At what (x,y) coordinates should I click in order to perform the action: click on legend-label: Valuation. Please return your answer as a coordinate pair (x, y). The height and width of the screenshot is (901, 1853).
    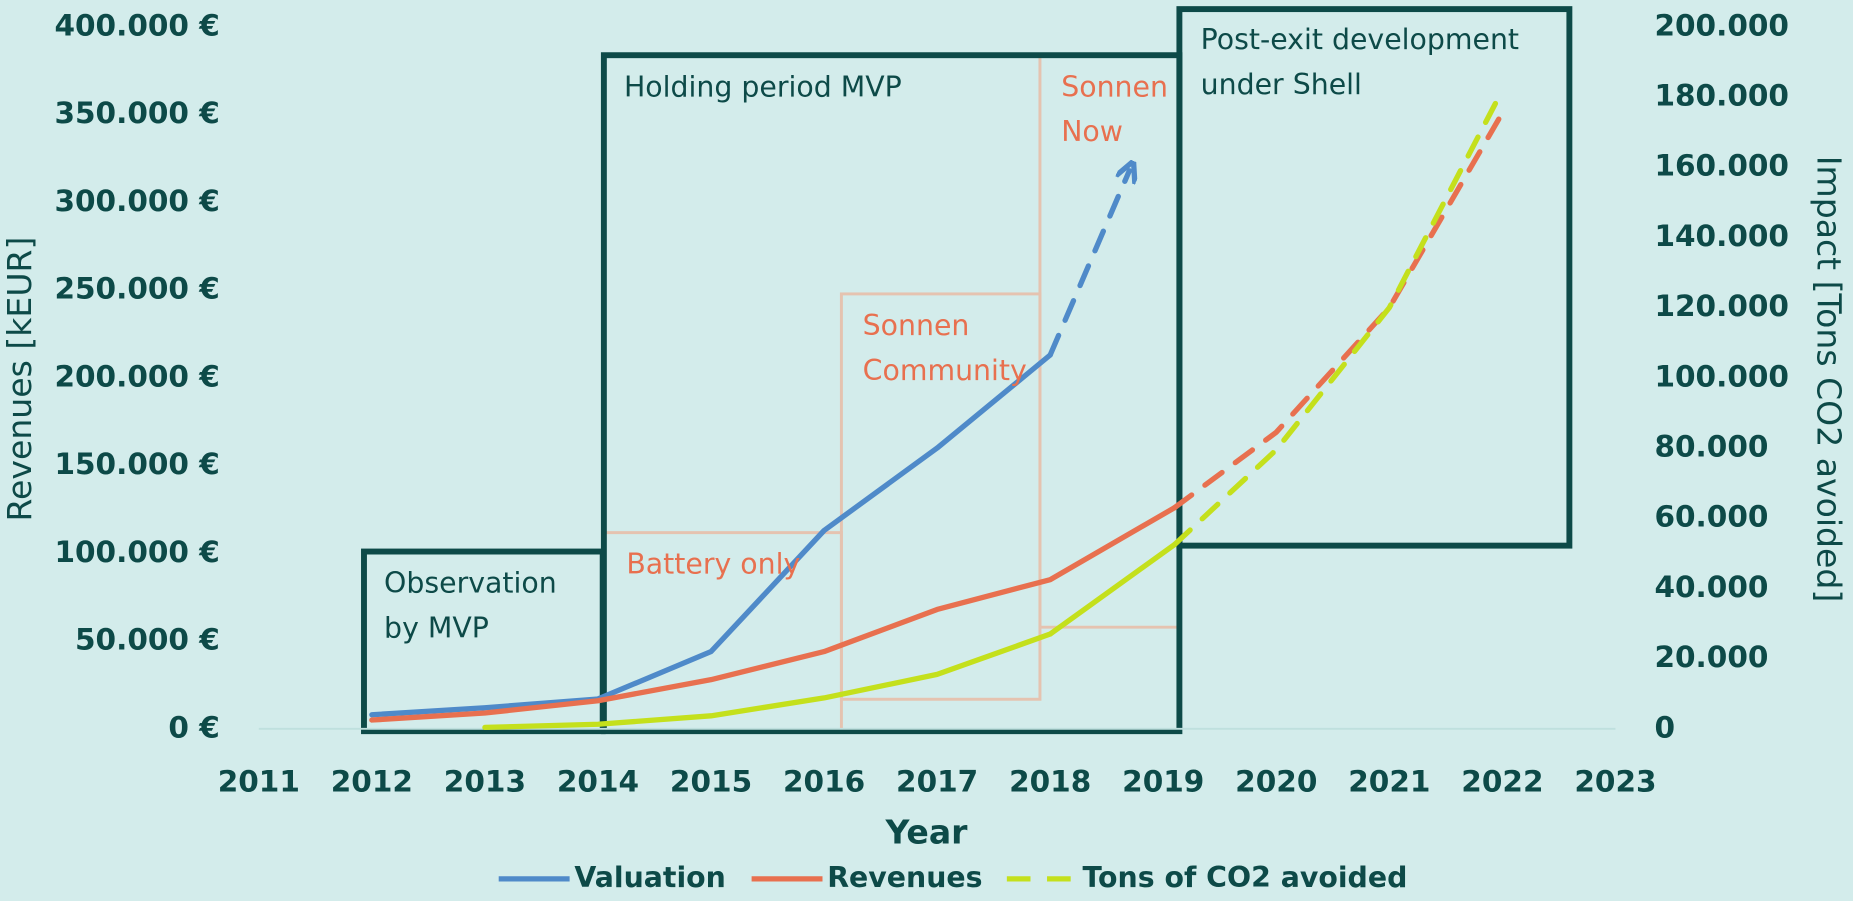
    Looking at the image, I should click on (650, 877).